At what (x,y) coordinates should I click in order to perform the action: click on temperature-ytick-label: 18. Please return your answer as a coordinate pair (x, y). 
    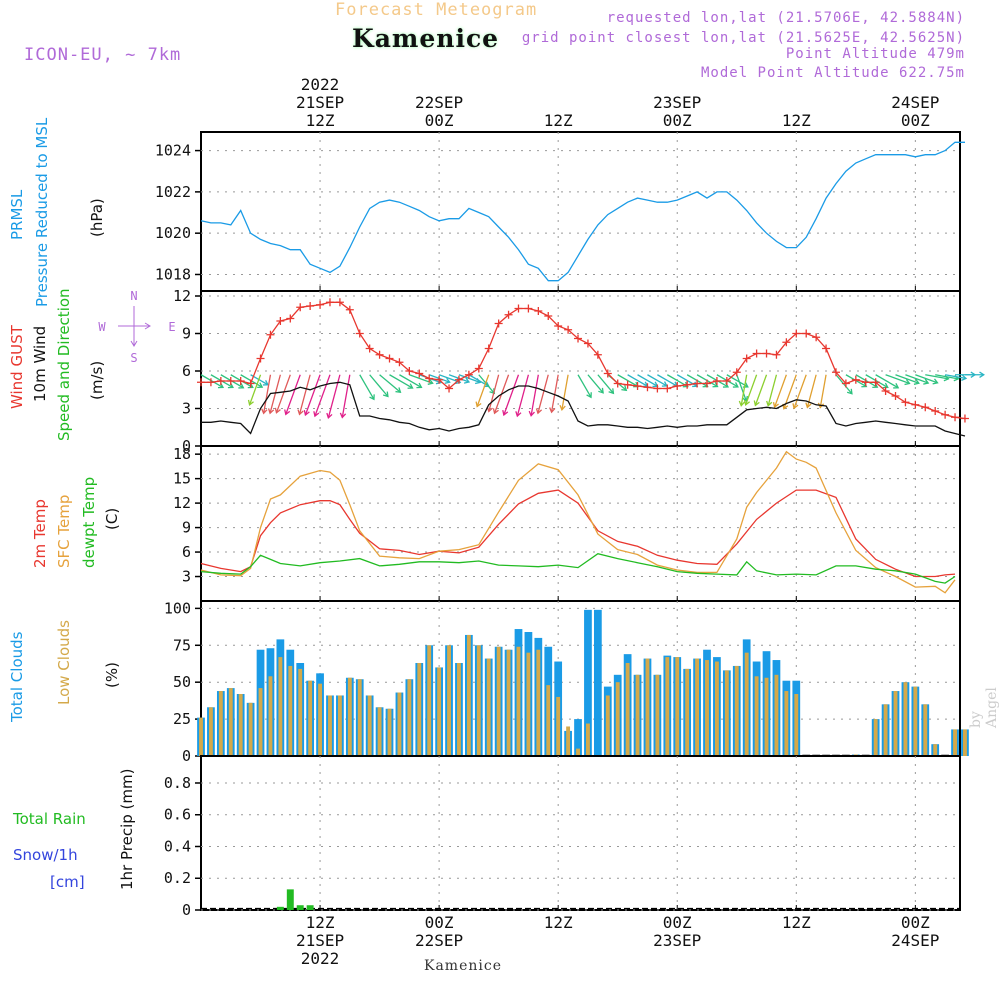
    Looking at the image, I should click on (182, 454).